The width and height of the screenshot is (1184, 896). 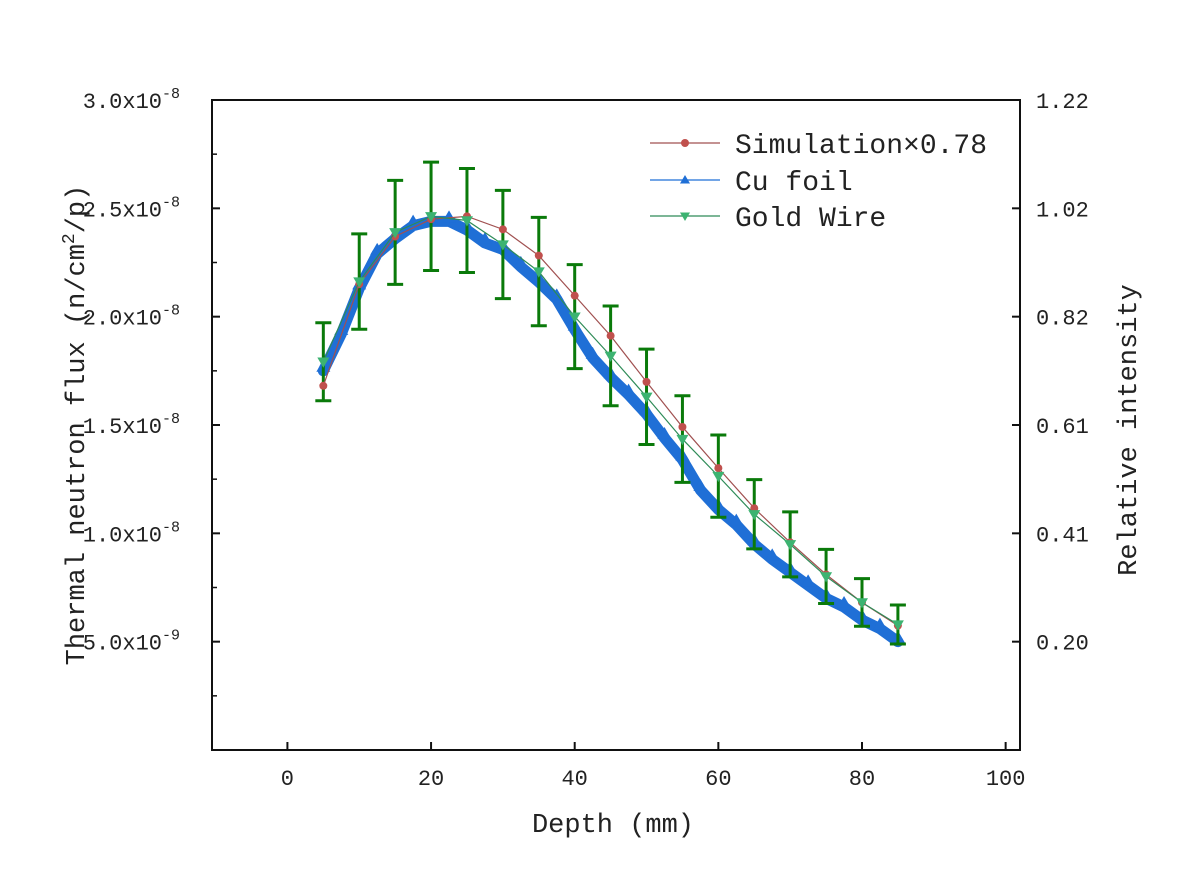 What do you see at coordinates (76, 425) in the screenshot?
I see `y-axis-label: Thermal neutron flux (n/cm2/p)` at bounding box center [76, 425].